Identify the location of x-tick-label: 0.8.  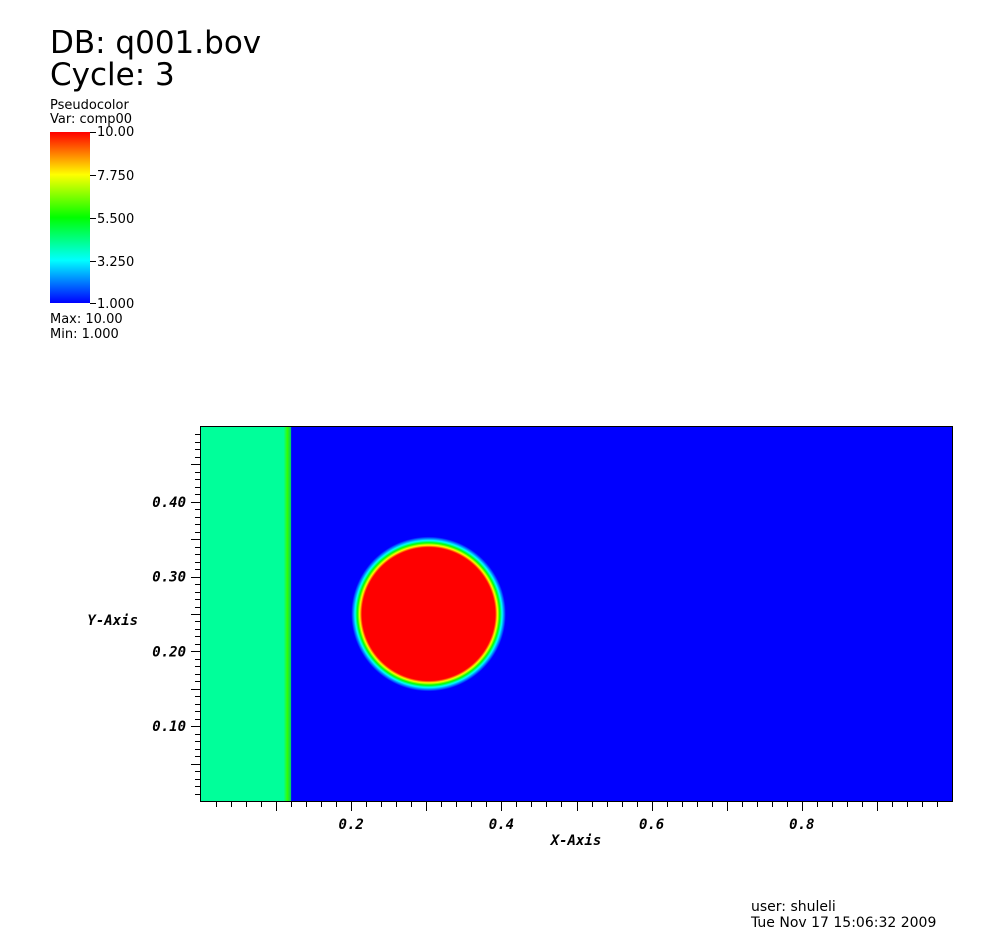
(801, 825).